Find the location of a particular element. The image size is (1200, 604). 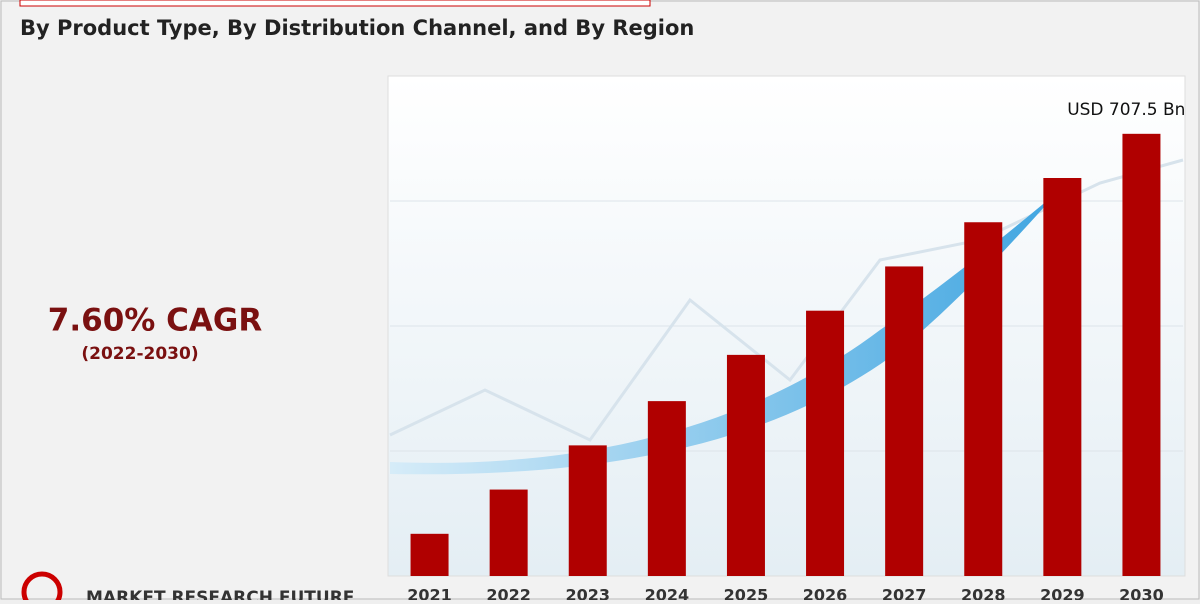

x-tick-label: 2022 is located at coordinates (508, 593).